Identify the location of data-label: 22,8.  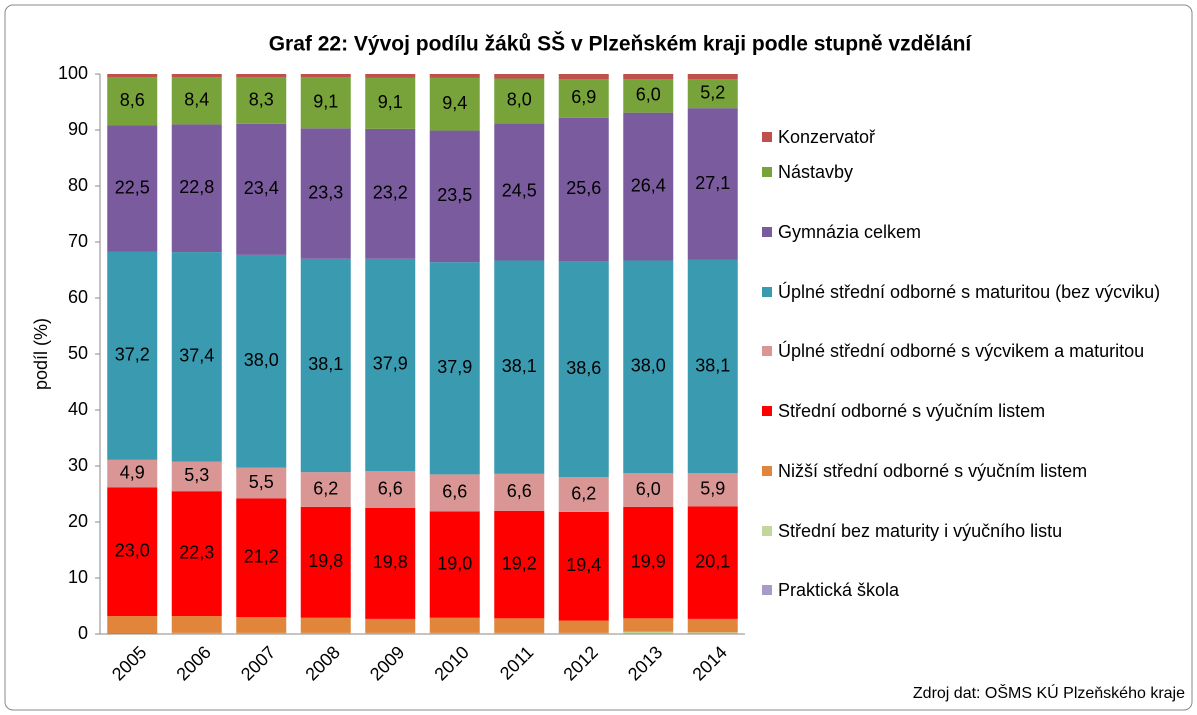
(196, 187).